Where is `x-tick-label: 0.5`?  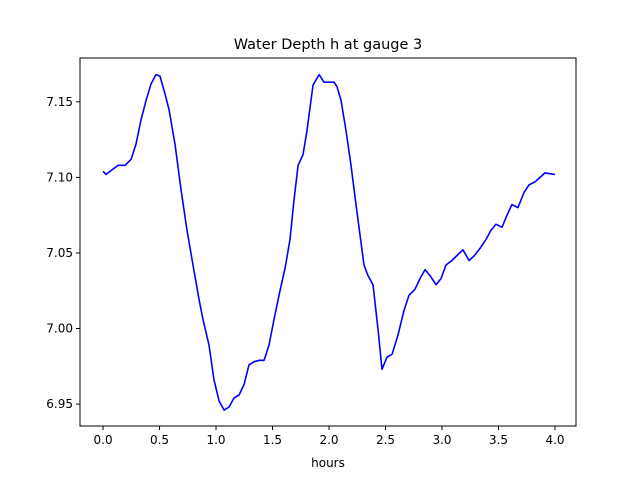
x-tick-label: 0.5 is located at coordinates (159, 440).